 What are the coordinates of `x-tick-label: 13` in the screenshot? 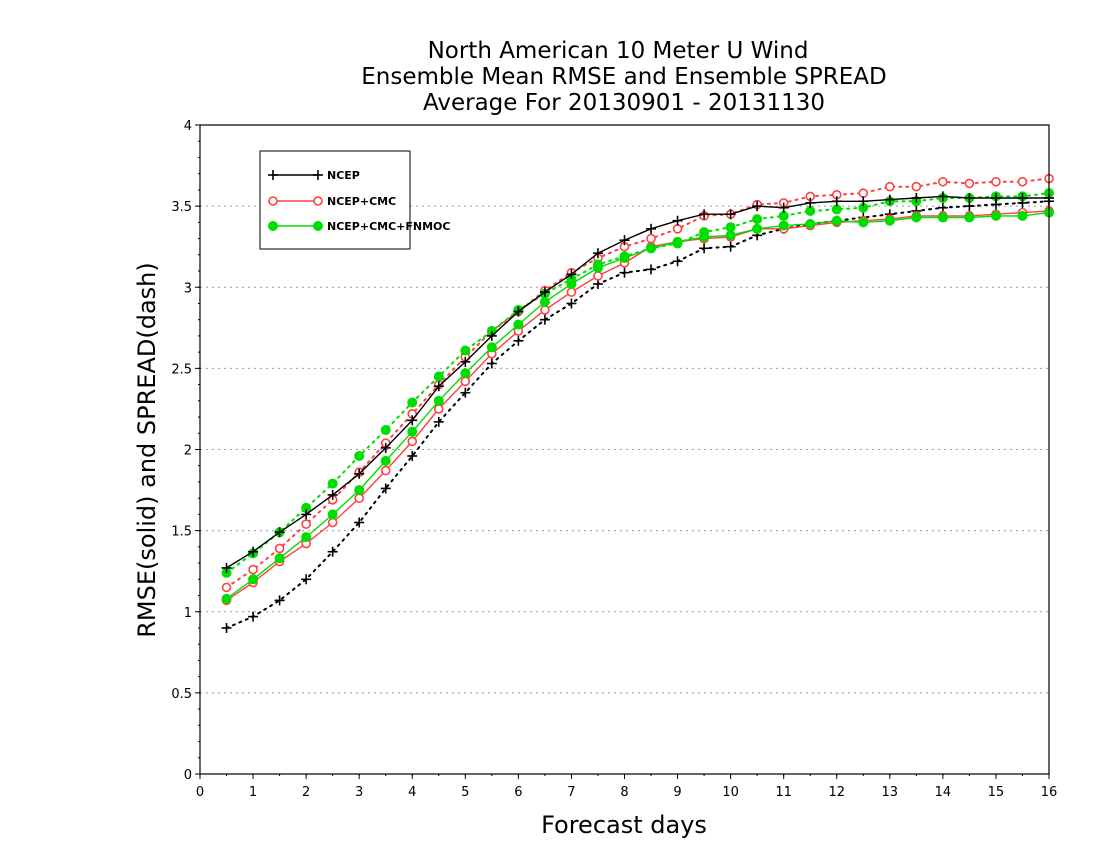 It's located at (890, 792).